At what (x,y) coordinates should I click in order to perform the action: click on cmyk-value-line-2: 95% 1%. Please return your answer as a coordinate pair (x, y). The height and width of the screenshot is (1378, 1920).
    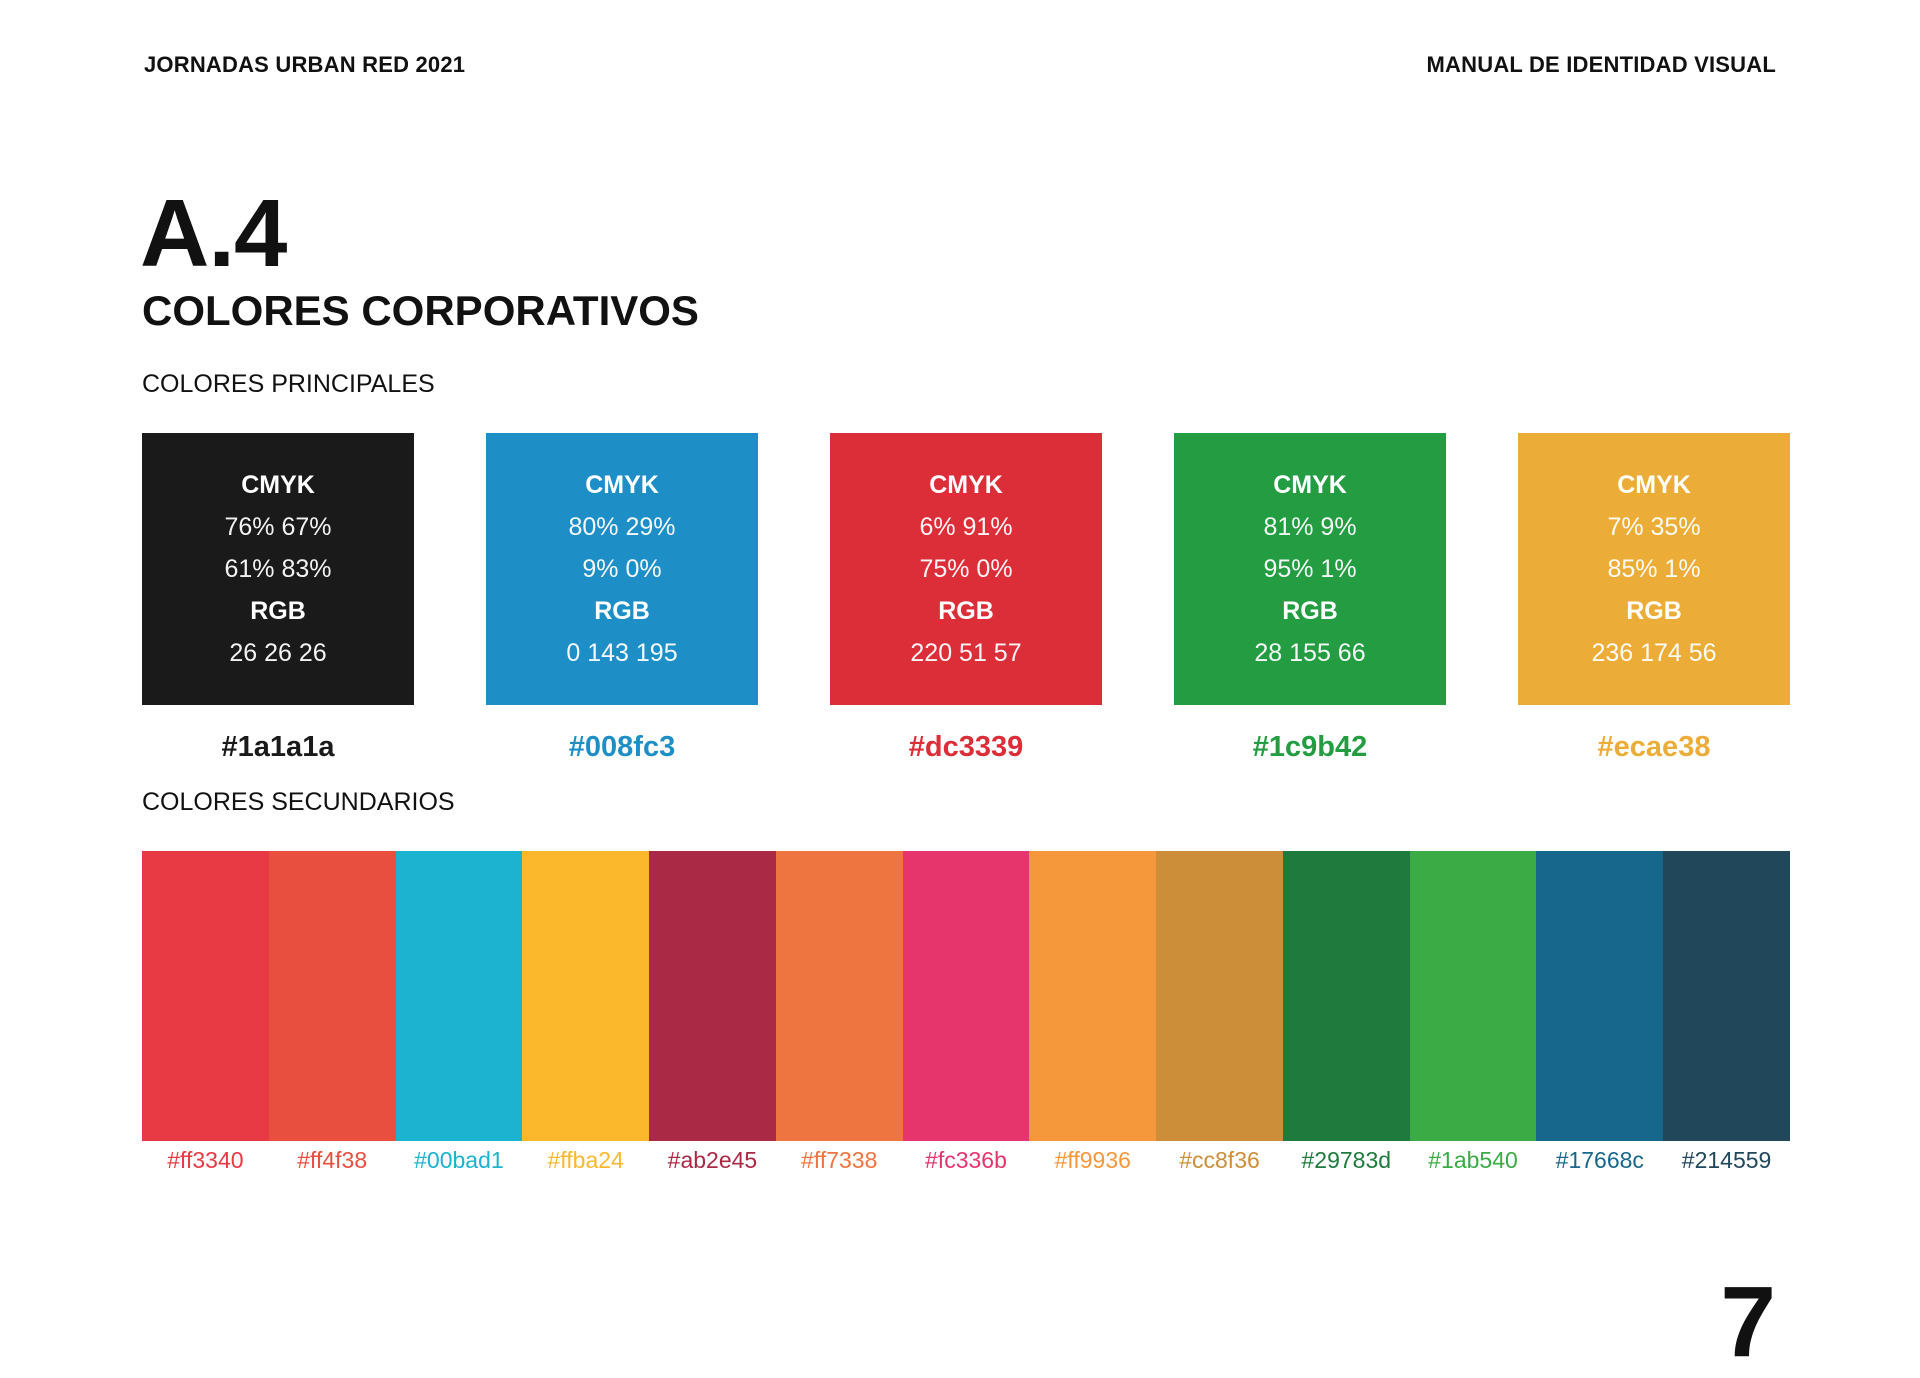
    Looking at the image, I should click on (1310, 569).